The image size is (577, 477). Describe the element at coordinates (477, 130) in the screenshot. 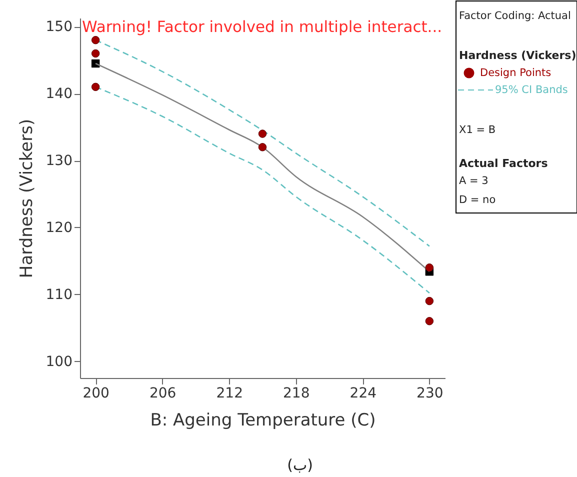

I see `text: X1 = B` at that location.